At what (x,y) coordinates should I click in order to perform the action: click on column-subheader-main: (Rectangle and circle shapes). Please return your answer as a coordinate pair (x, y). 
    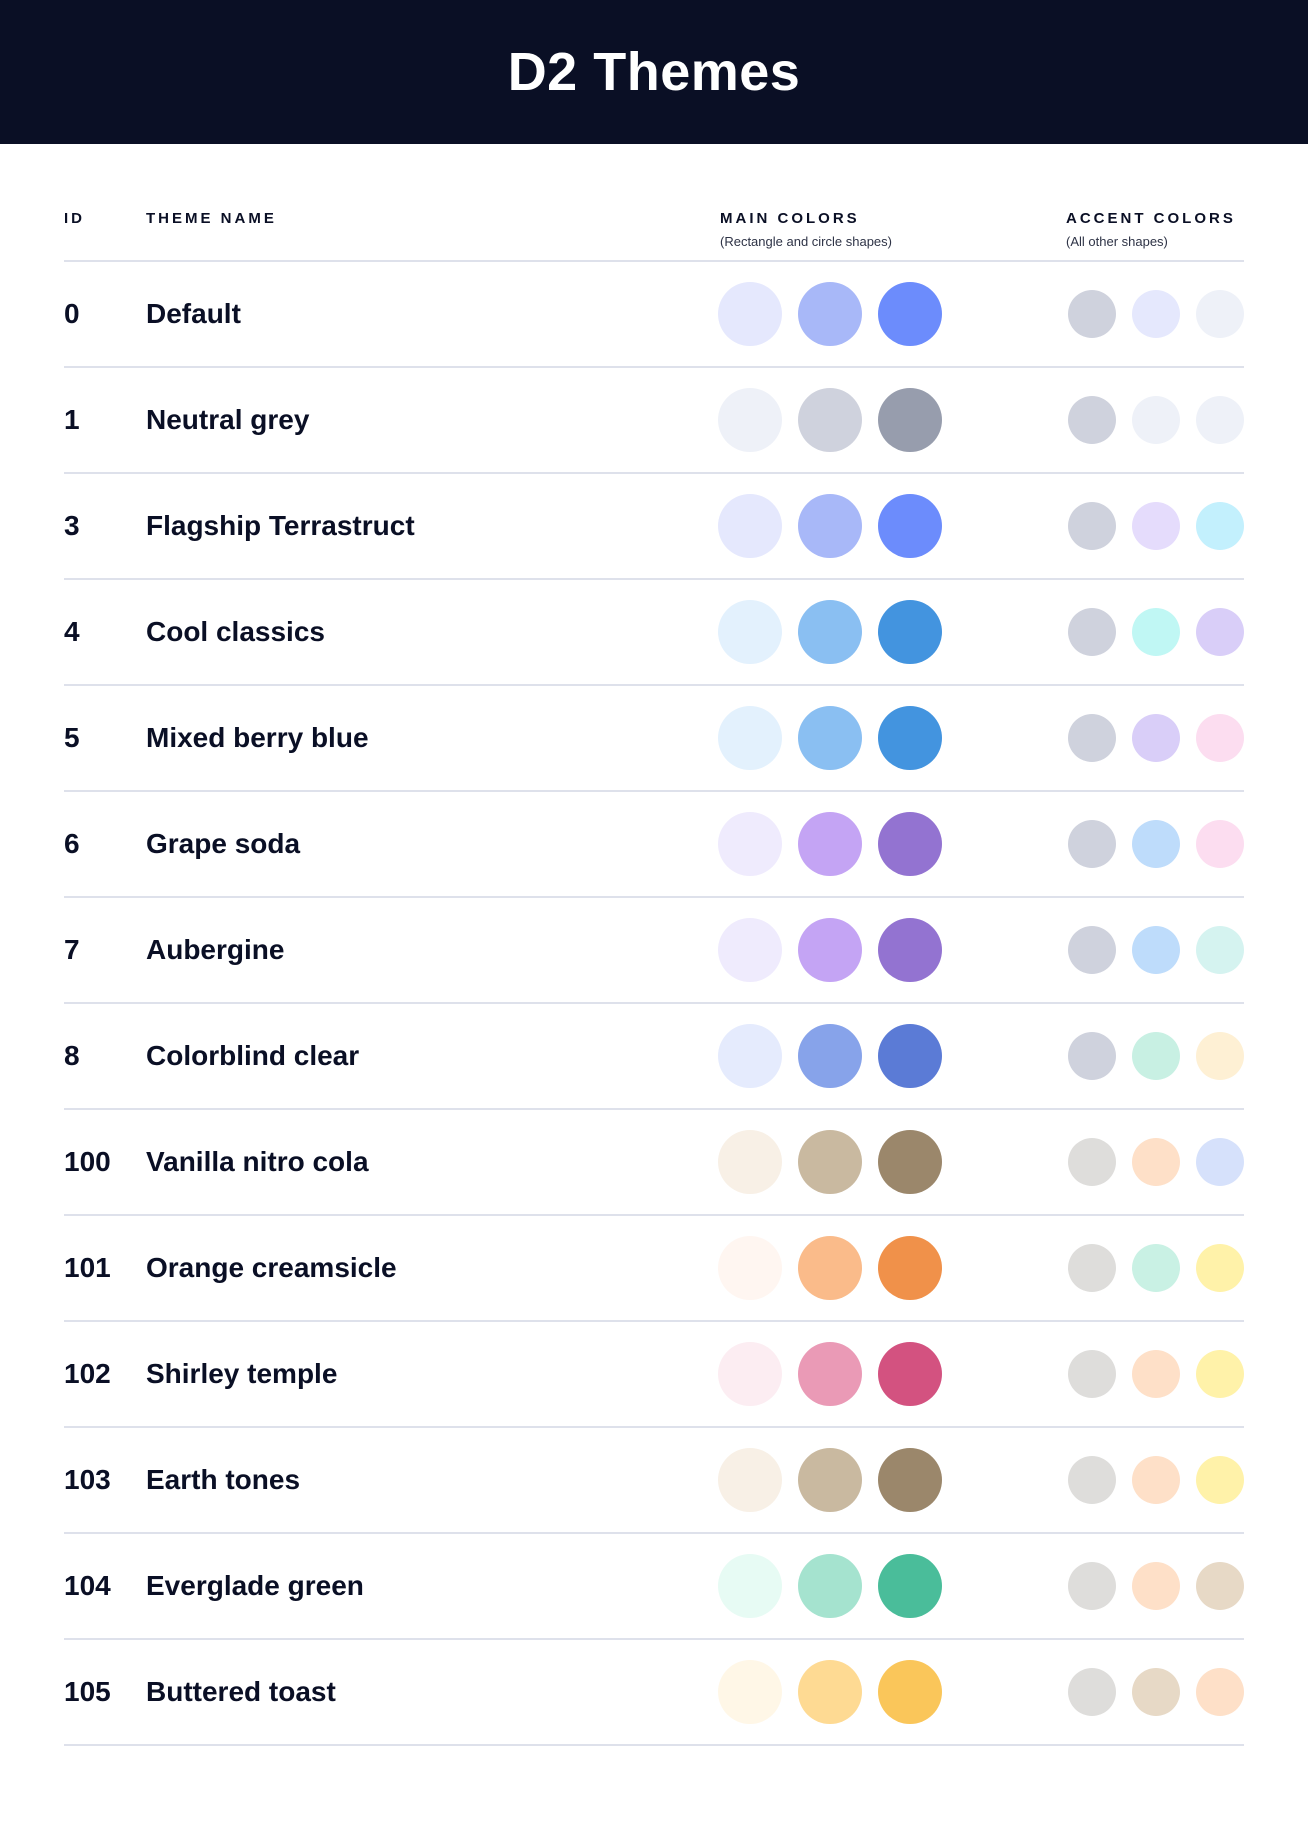
    Looking at the image, I should click on (806, 241).